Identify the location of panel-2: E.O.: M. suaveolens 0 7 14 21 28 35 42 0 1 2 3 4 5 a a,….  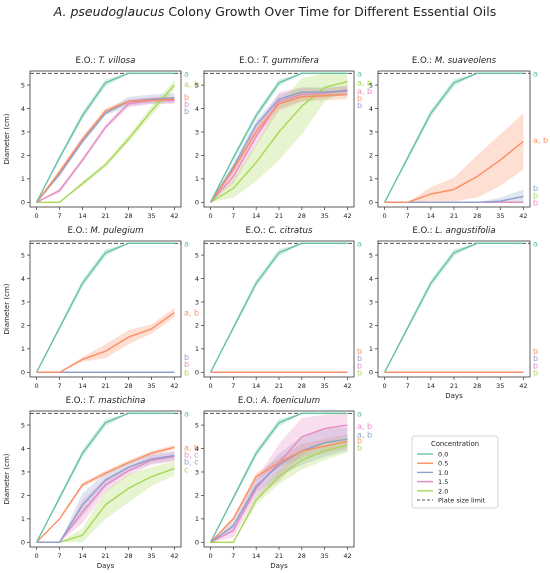
(458, 138).